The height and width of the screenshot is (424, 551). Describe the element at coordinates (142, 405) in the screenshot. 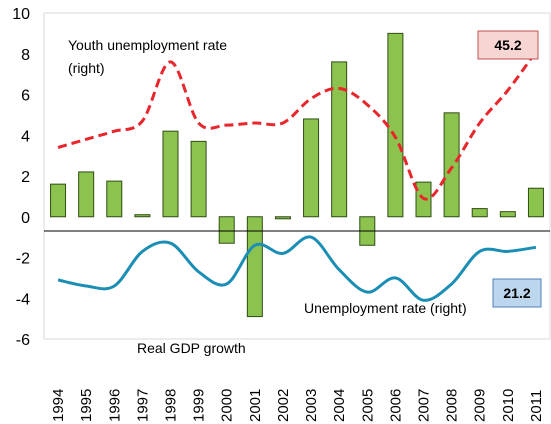

I see `x-tick-label: 1997` at that location.